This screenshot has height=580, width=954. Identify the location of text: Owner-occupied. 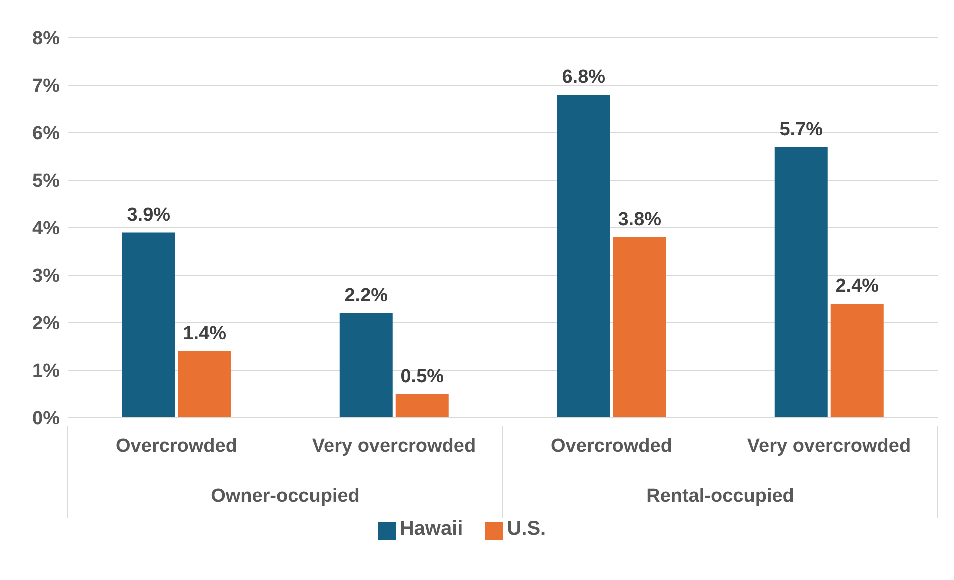
(285, 496).